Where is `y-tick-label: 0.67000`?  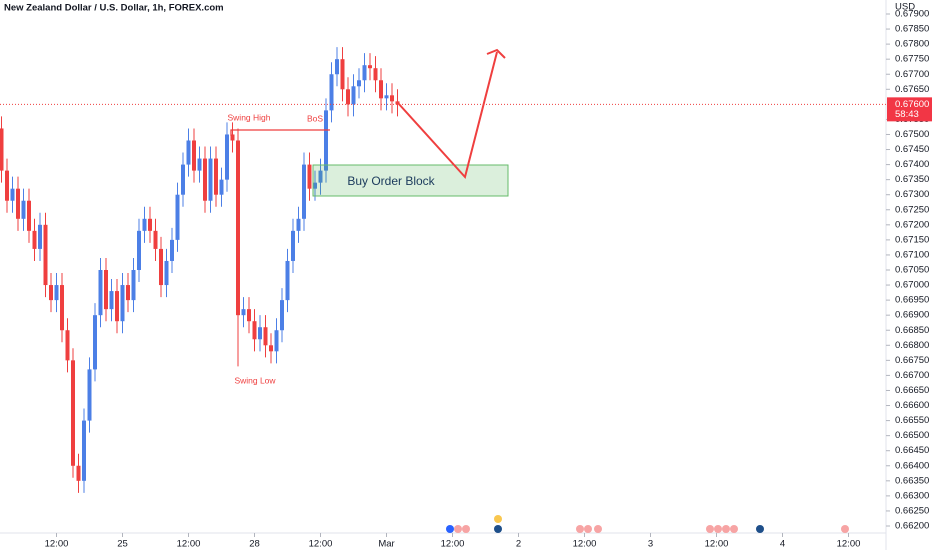 y-tick-label: 0.67000 is located at coordinates (912, 285).